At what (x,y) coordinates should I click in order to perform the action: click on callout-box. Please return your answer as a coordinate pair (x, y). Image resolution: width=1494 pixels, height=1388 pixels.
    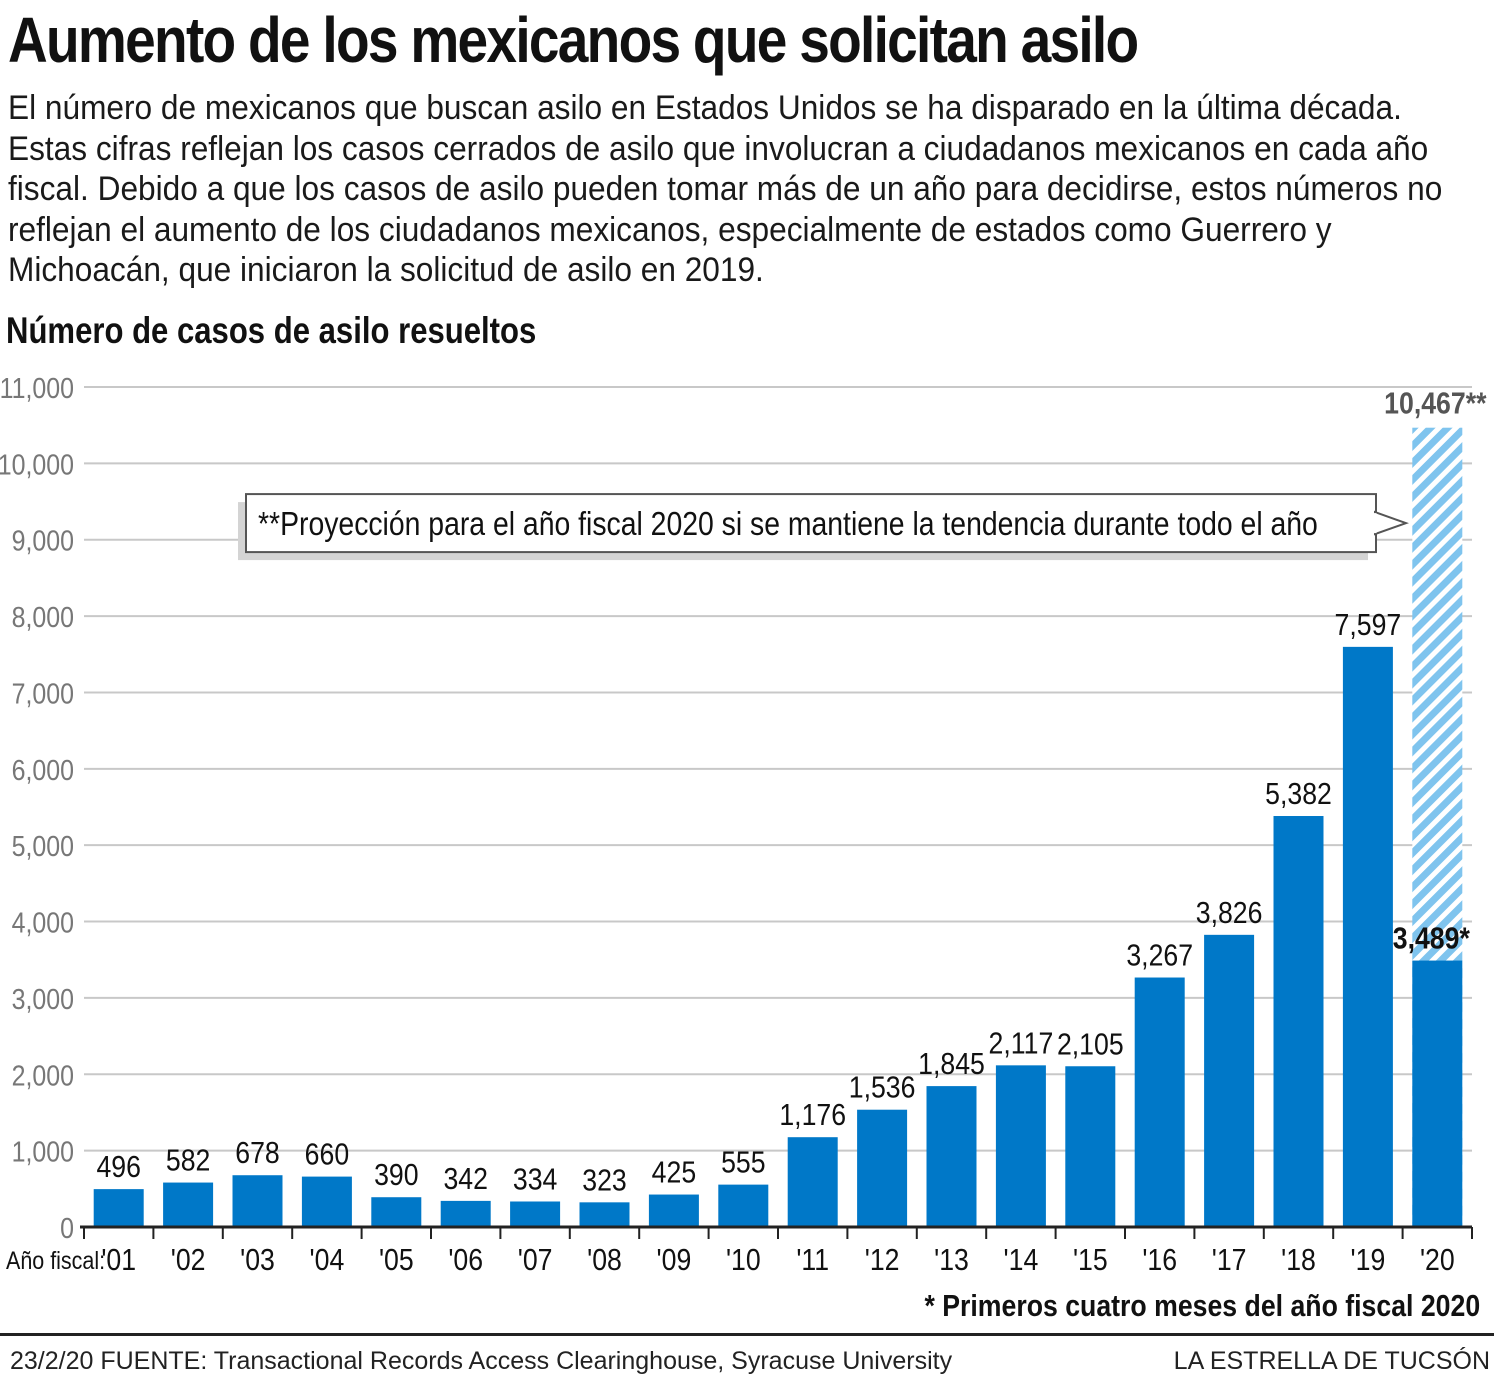
    Looking at the image, I should click on (811, 523).